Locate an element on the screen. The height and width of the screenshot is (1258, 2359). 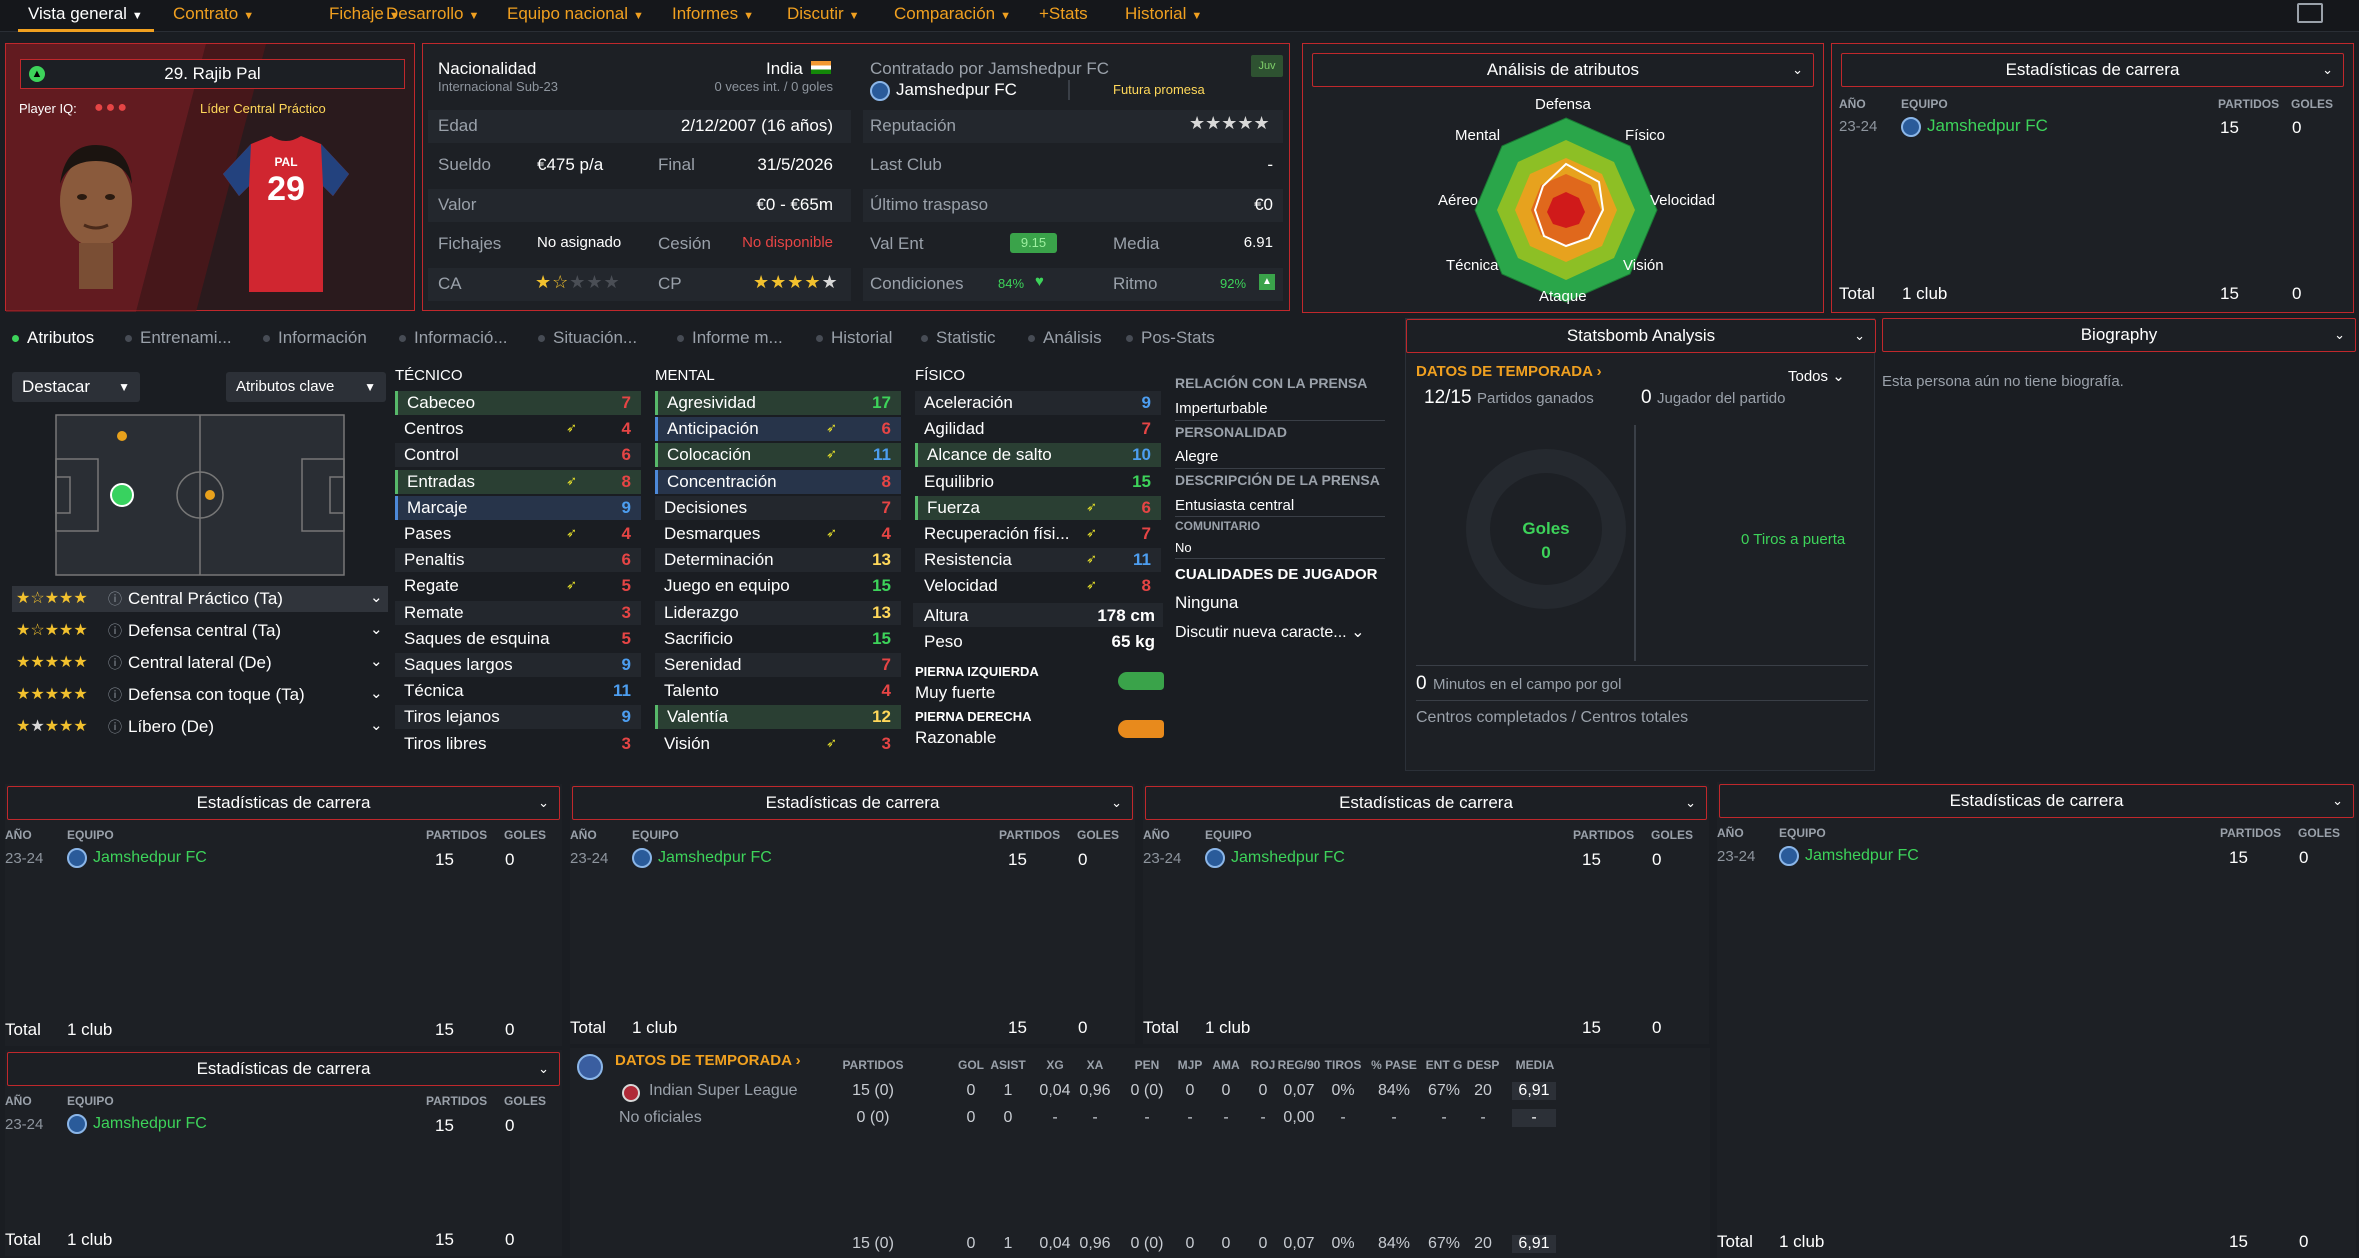
nav-stats: +Stats is located at coordinates (1063, 13).